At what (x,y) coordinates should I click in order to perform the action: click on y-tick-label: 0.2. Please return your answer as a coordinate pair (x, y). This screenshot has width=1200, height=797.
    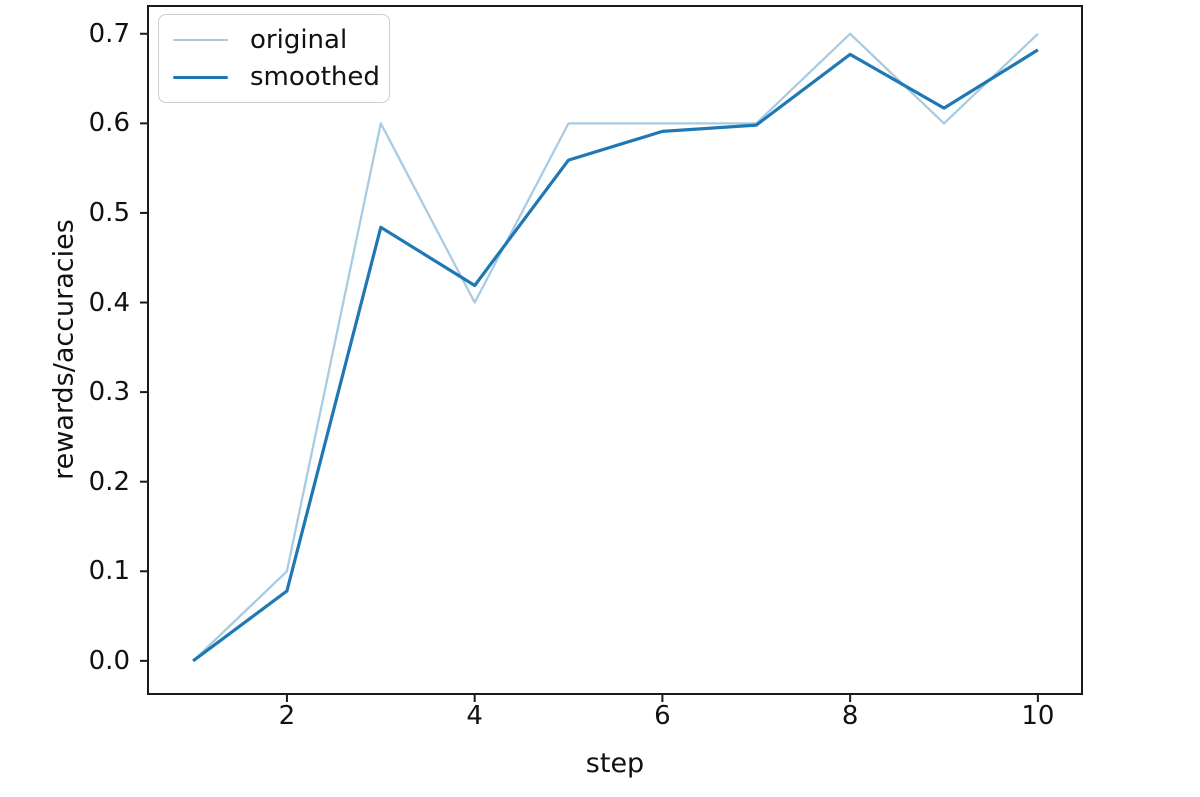
    Looking at the image, I should click on (109, 481).